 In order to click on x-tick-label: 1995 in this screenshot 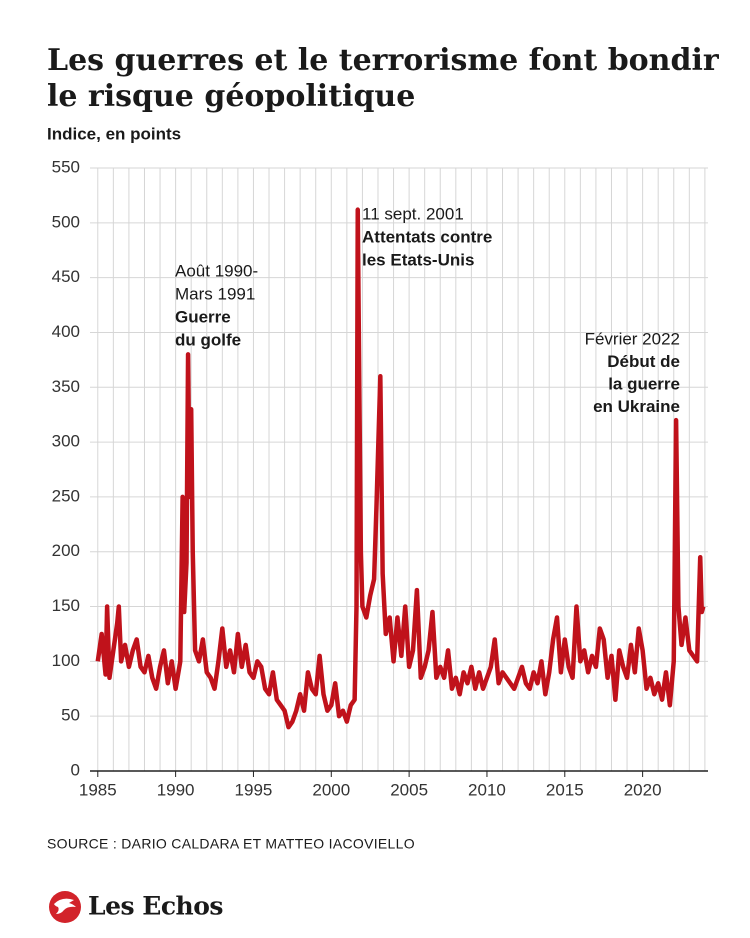, I will do `click(254, 789)`.